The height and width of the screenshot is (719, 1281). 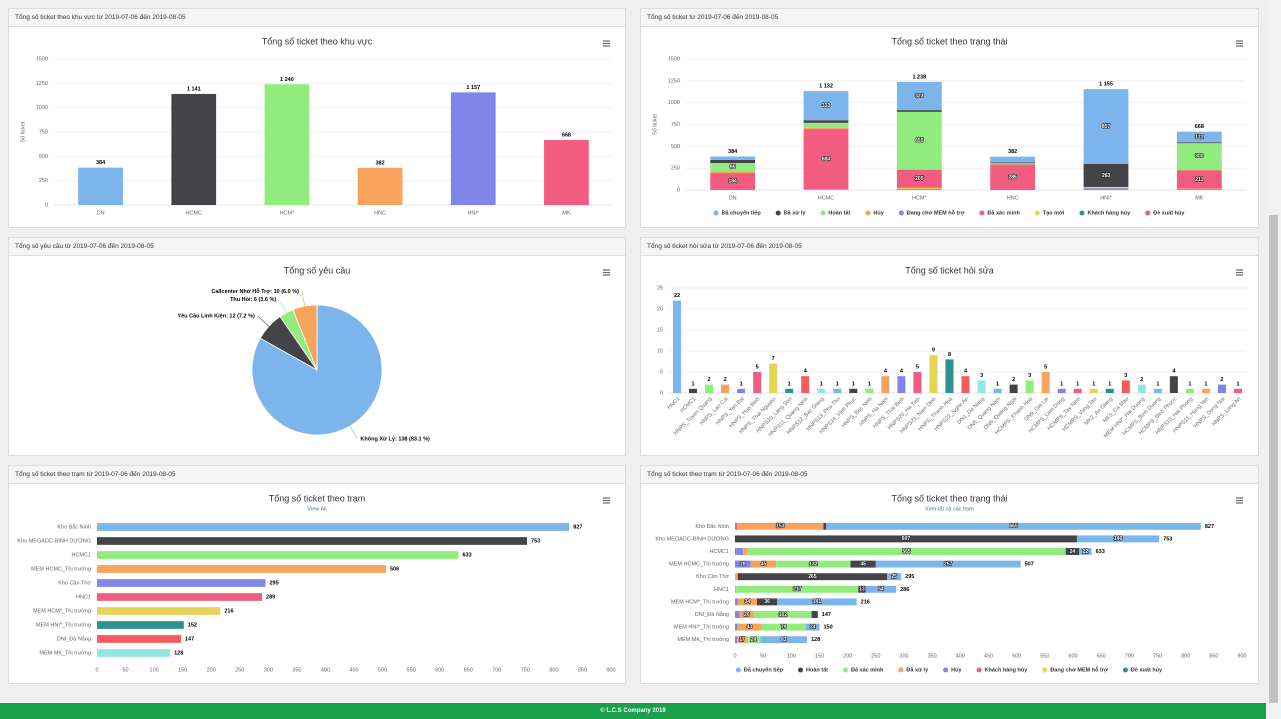 I want to click on x-tick-label: 700, so click(x=496, y=670).